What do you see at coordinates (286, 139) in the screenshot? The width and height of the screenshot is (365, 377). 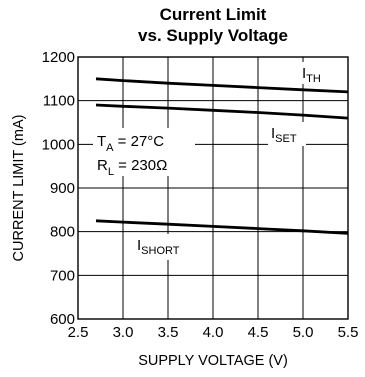 I see `iset-label-sub: SET` at bounding box center [286, 139].